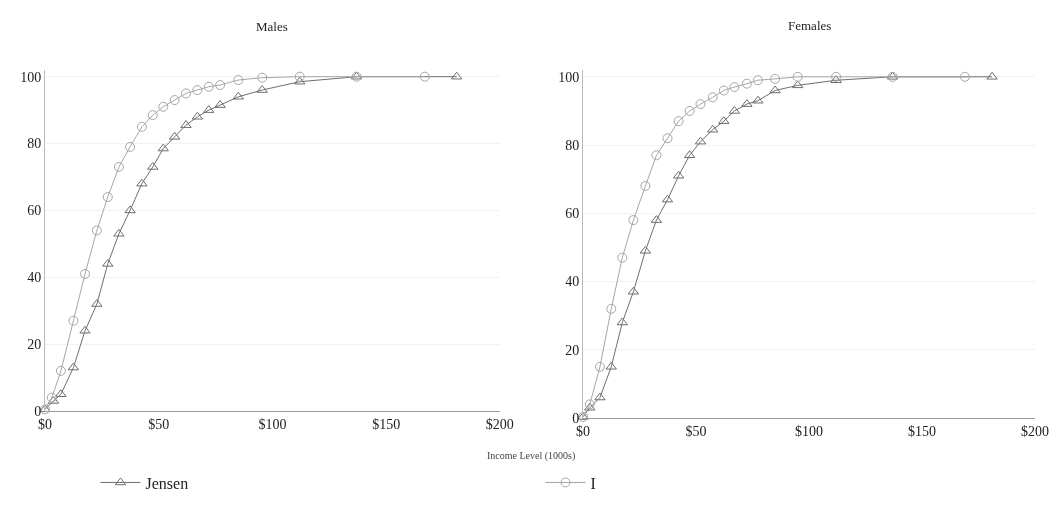 Image resolution: width=1056 pixels, height=511 pixels. What do you see at coordinates (531, 456) in the screenshot?
I see `x-axis-title: Income Level (1000s)` at bounding box center [531, 456].